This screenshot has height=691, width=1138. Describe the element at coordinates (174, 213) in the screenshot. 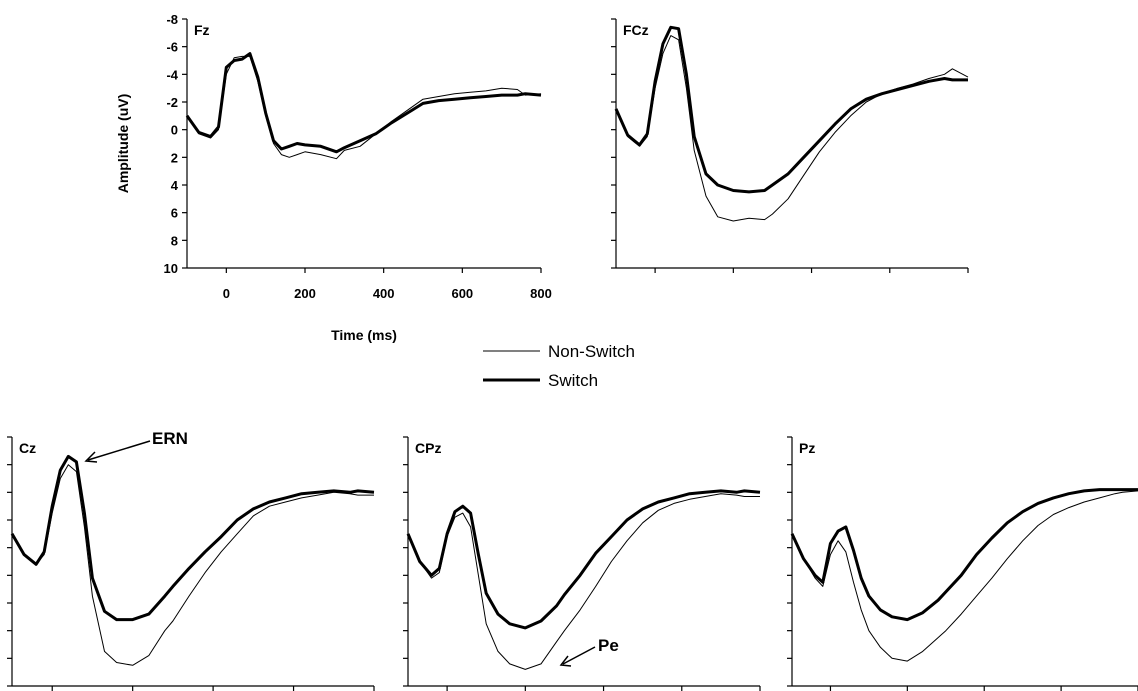

I see `y-tick-label: 6` at that location.